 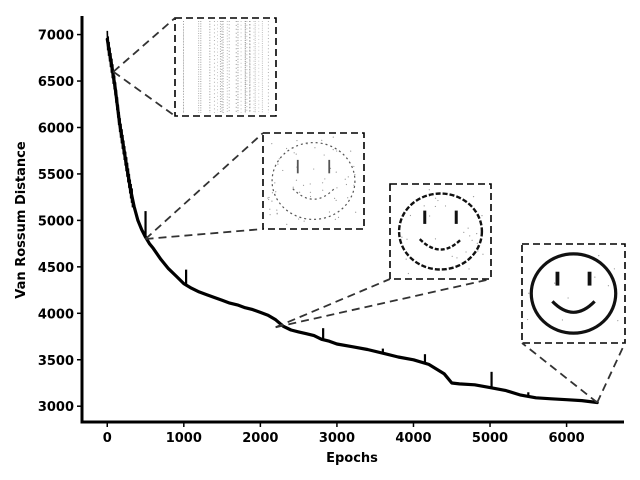 What do you see at coordinates (344, 434) in the screenshot?
I see `x-axis: 0 1000 2000 3000 4000 5000 6000` at bounding box center [344, 434].